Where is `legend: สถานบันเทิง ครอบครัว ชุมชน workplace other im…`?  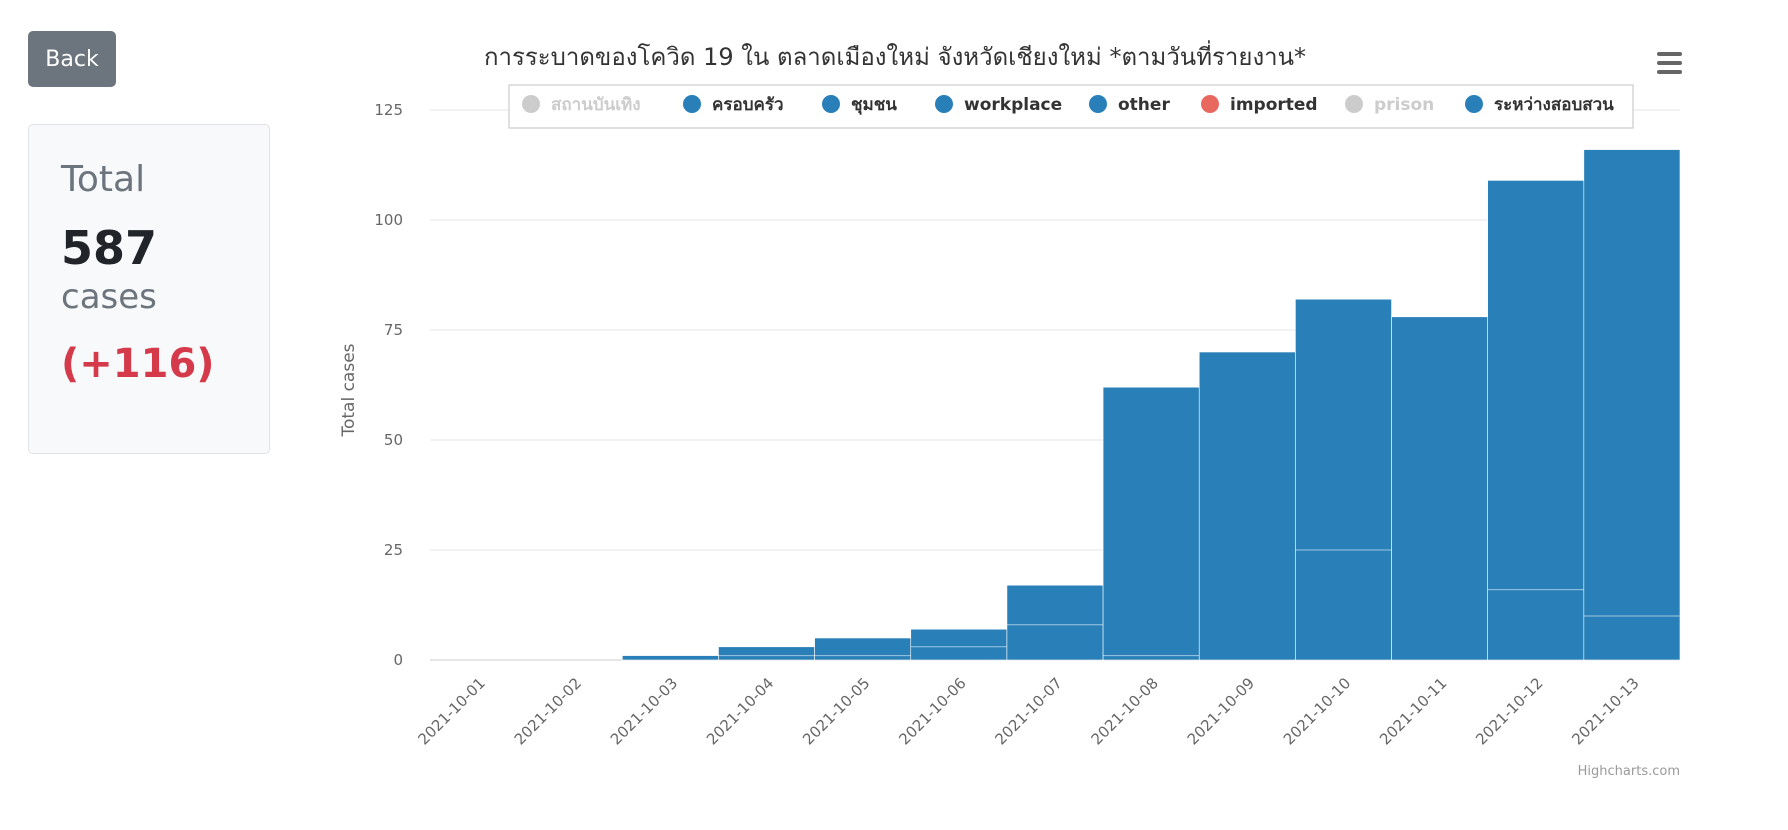
legend: สถานบันเทิง ครอบครัว ชุมชน workplace other im… is located at coordinates (1071, 106).